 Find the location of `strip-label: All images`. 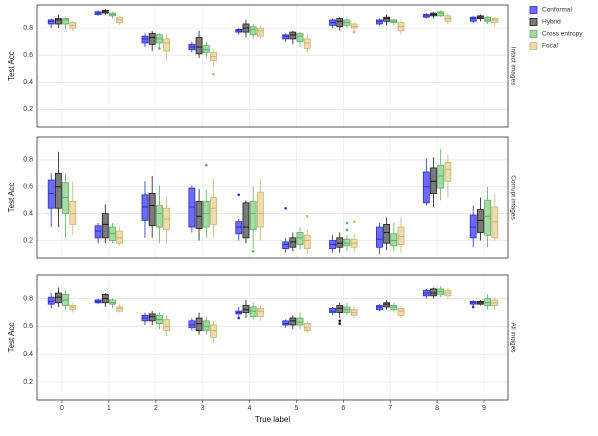

strip-label: All images is located at coordinates (512, 338).